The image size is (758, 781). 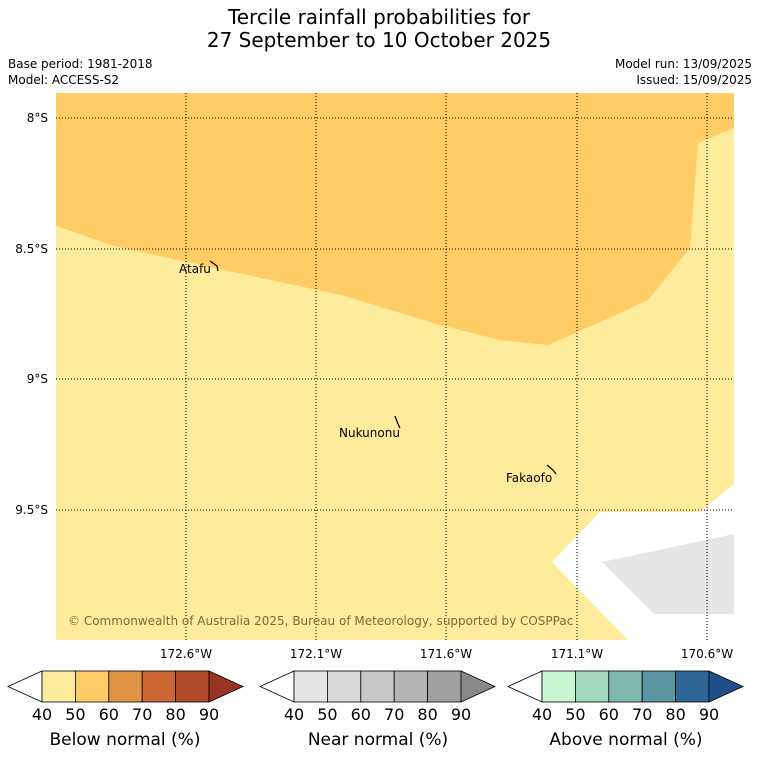 What do you see at coordinates (394, 714) in the screenshot?
I see `colorbar-near-tick-70: 70` at bounding box center [394, 714].